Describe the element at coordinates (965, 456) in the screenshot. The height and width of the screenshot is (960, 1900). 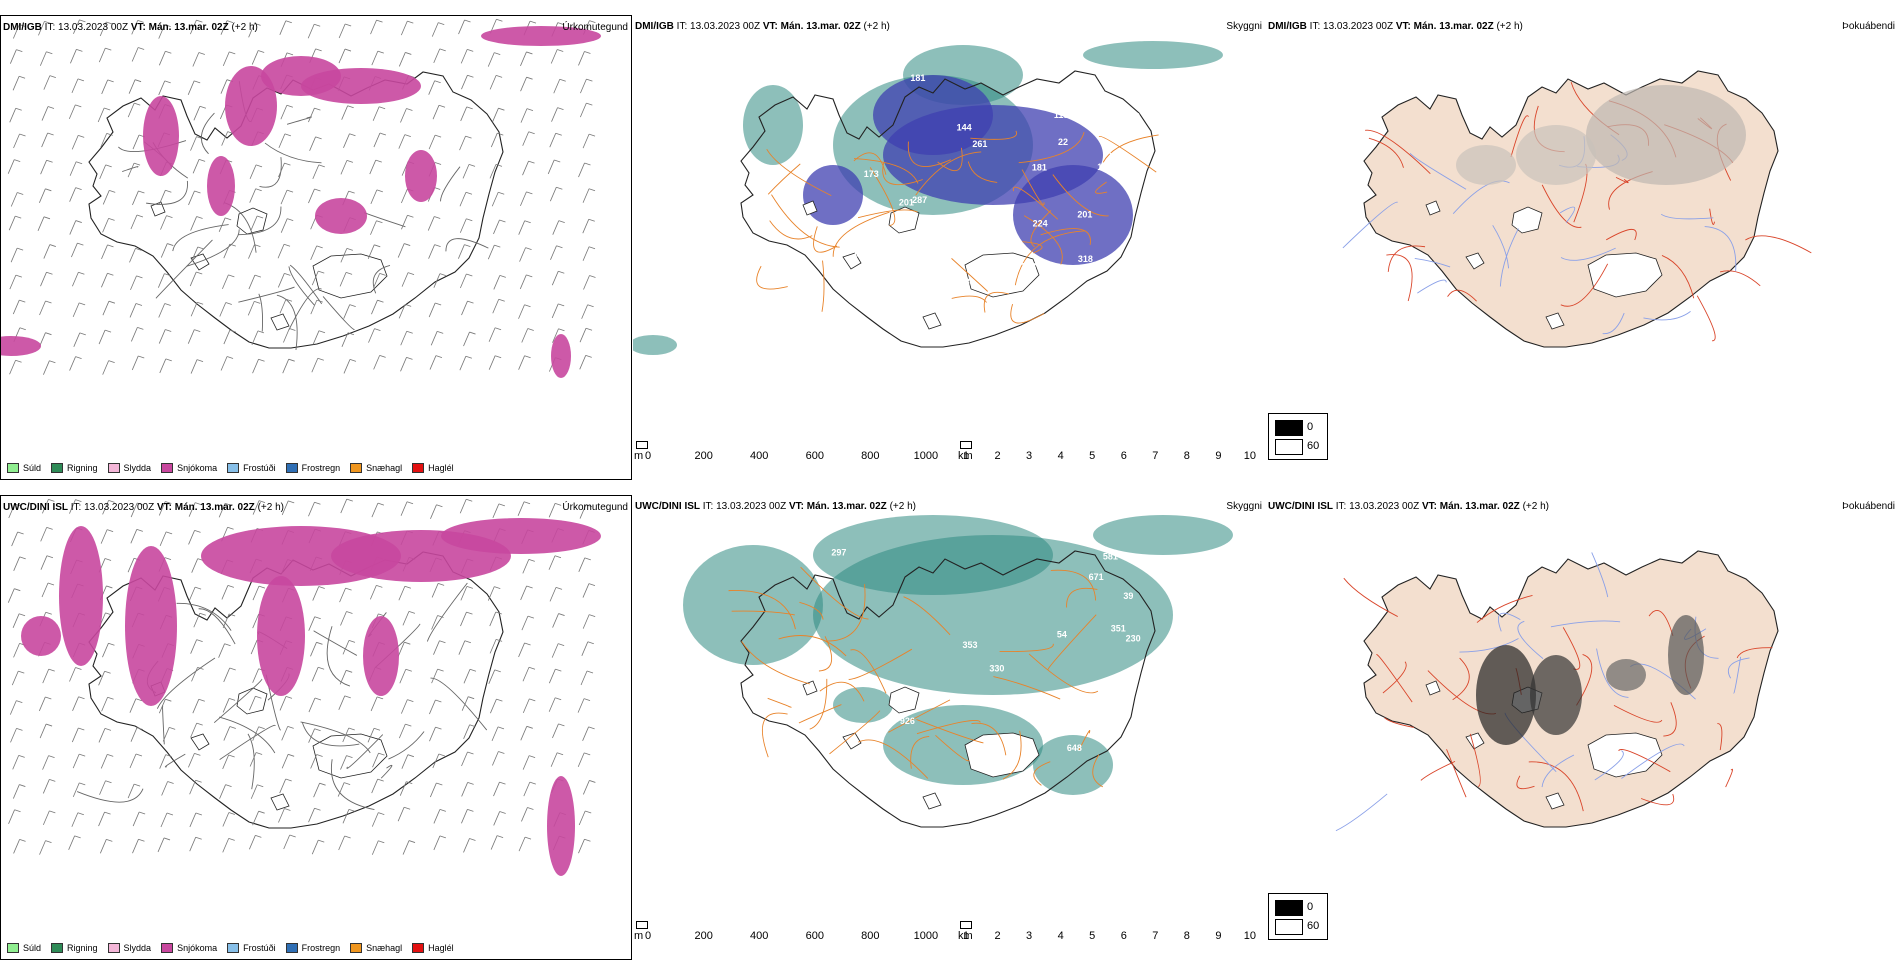
I see `colorbar-unit: km` at that location.